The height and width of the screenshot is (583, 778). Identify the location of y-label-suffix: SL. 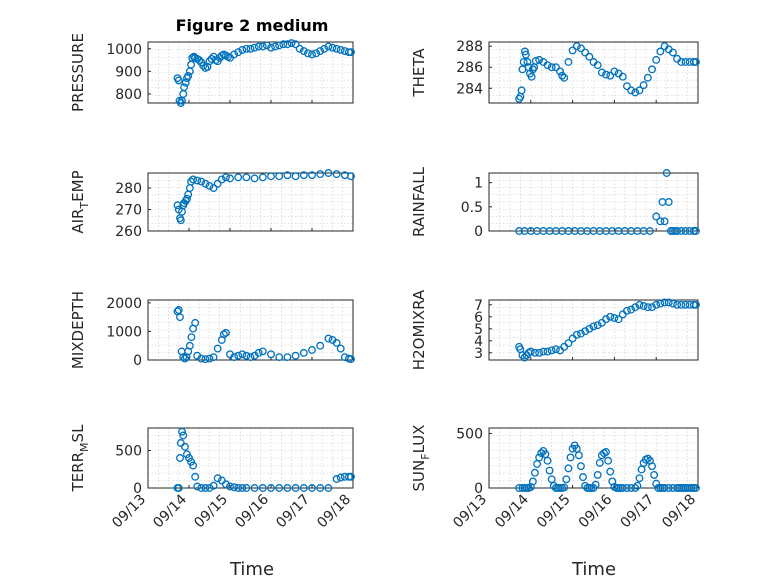
(78, 433).